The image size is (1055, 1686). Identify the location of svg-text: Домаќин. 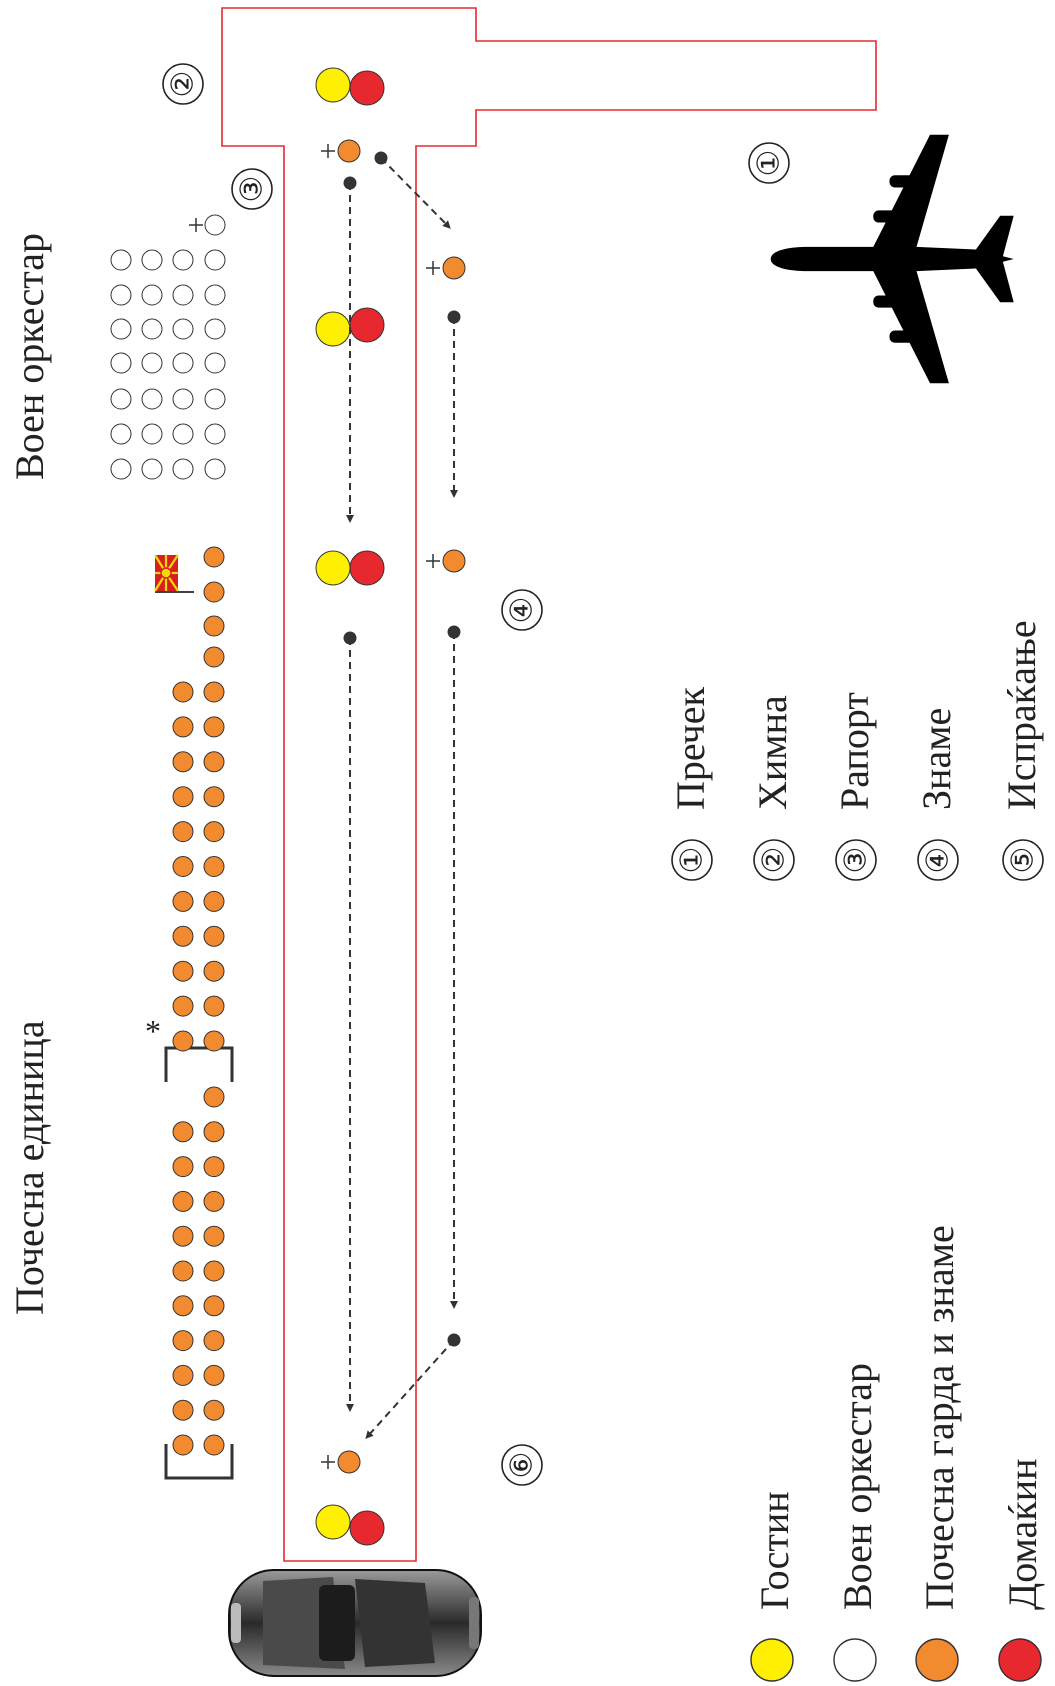
(1022, 1534).